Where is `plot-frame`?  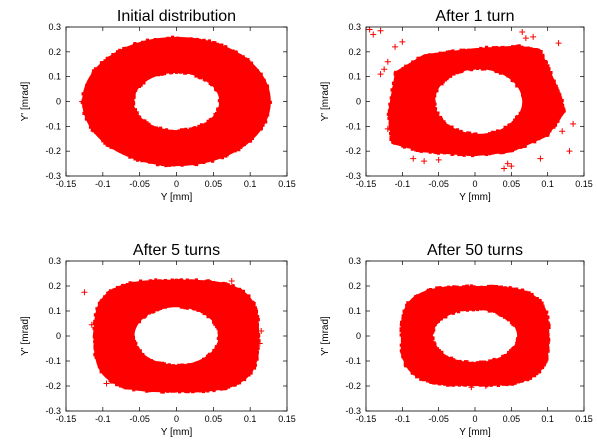 plot-frame is located at coordinates (475, 336).